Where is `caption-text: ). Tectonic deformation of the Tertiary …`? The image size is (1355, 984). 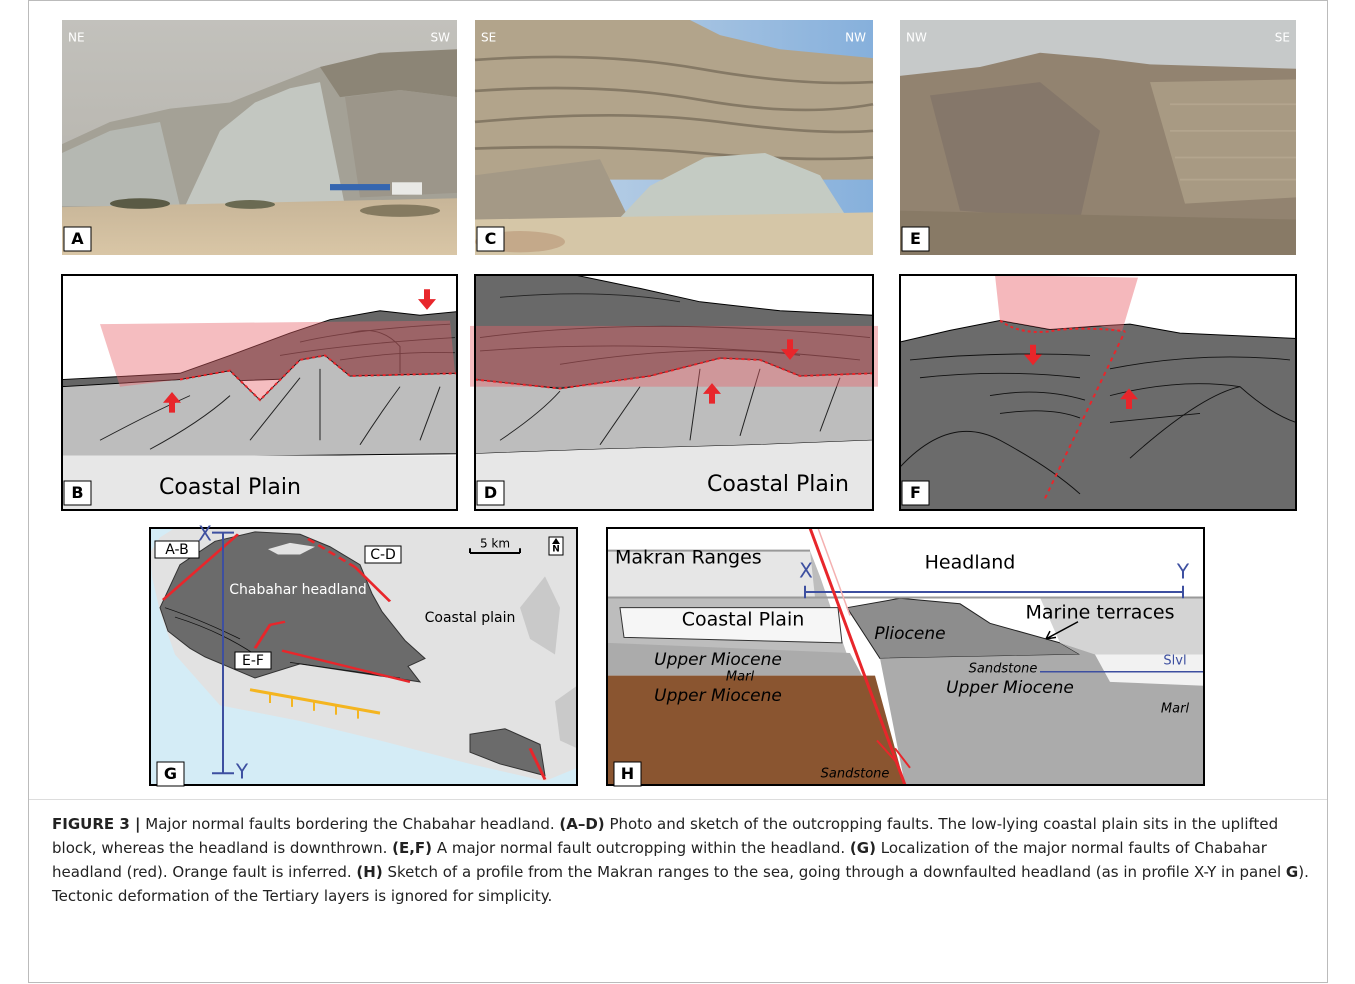 caption-text: ). Tectonic deformation of the Tertiary … is located at coordinates (680, 884).